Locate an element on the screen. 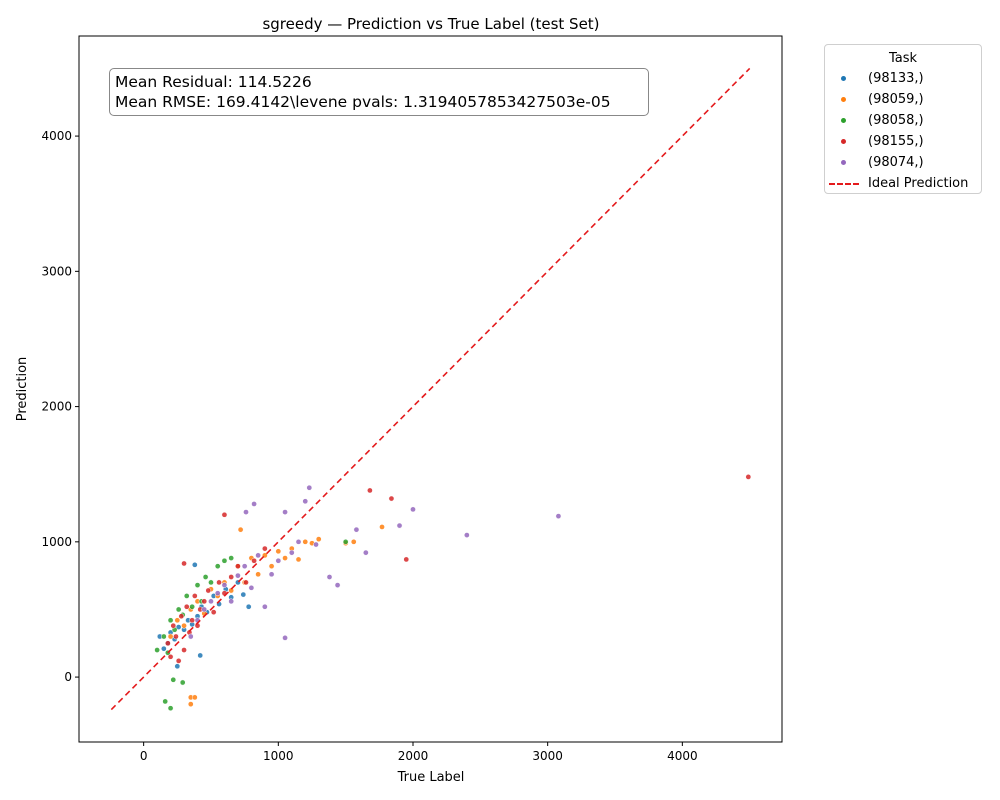 This screenshot has height=800, width=1000. x-axis-label: True Label is located at coordinates (431, 777).